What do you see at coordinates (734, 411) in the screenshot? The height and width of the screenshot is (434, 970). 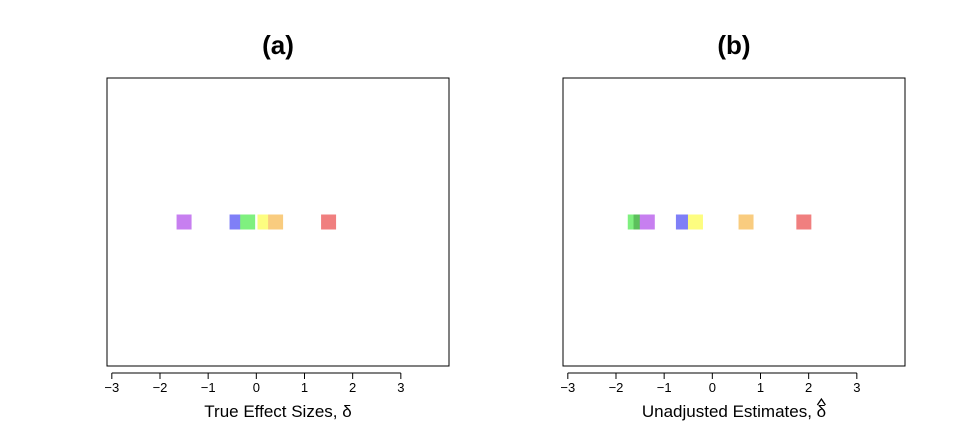 I see `x-axis-label: Unadjusted Estimates, δ` at bounding box center [734, 411].